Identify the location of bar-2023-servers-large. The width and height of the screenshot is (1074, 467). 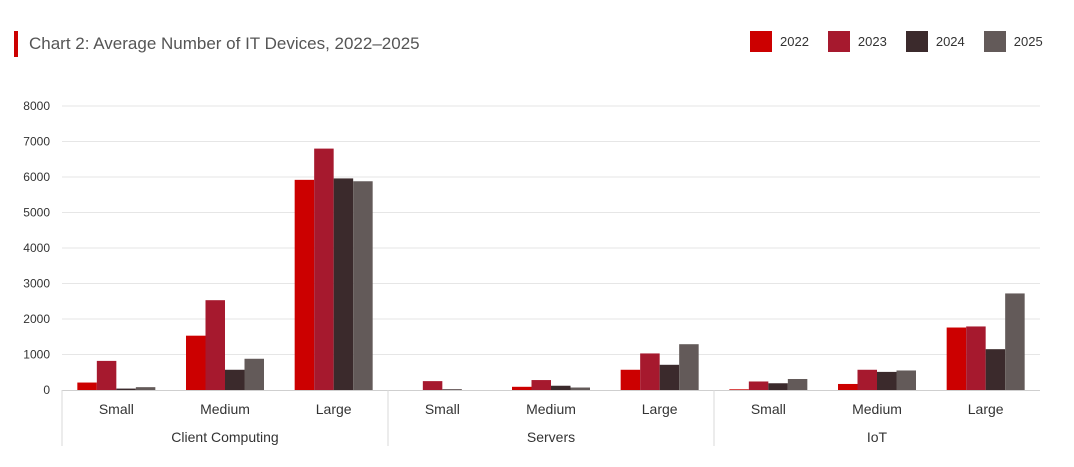
(650, 371).